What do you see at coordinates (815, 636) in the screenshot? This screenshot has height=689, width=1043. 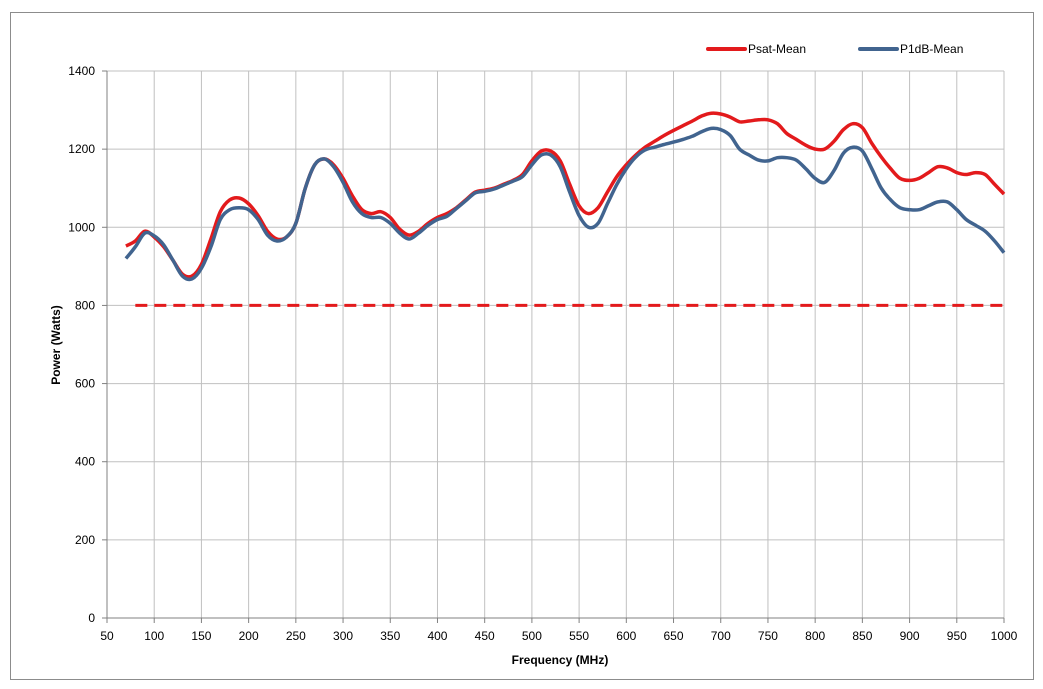 I see `x-tick-label: 800` at bounding box center [815, 636].